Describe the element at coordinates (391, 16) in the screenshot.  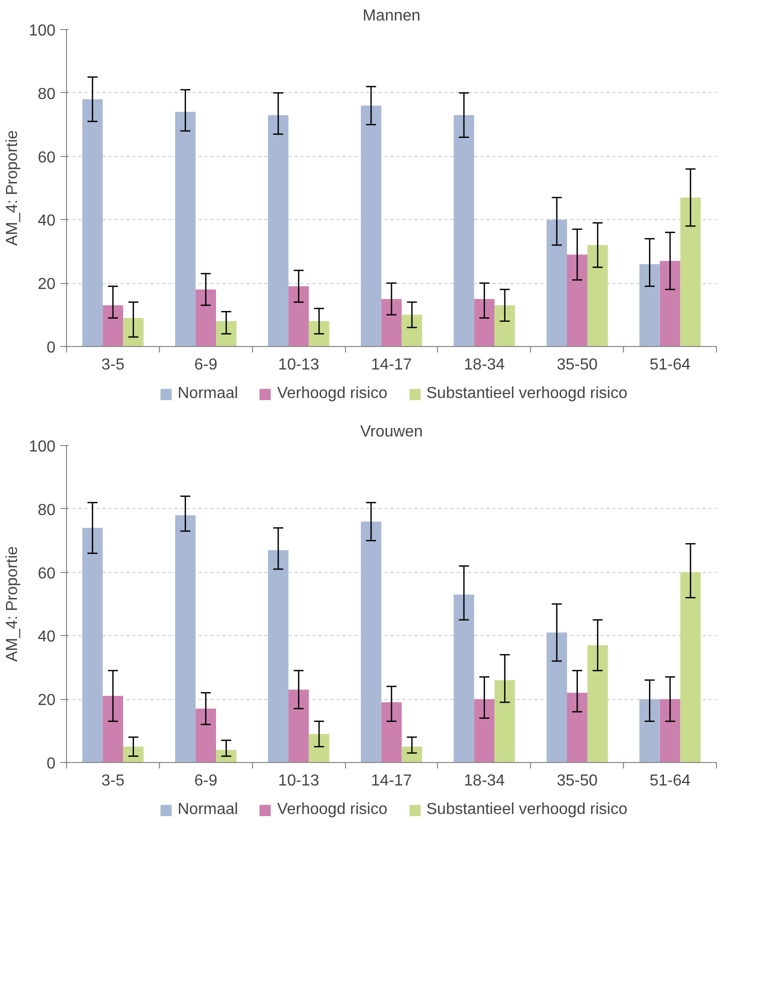
I see `chart-title: Mannen` at that location.